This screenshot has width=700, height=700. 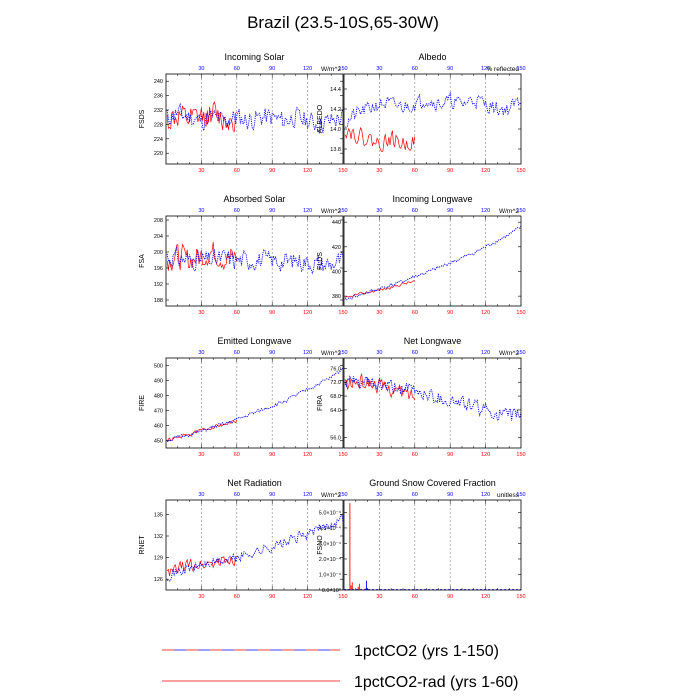 What do you see at coordinates (158, 537) in the screenshot?
I see `y-tick-label: 132` at bounding box center [158, 537].